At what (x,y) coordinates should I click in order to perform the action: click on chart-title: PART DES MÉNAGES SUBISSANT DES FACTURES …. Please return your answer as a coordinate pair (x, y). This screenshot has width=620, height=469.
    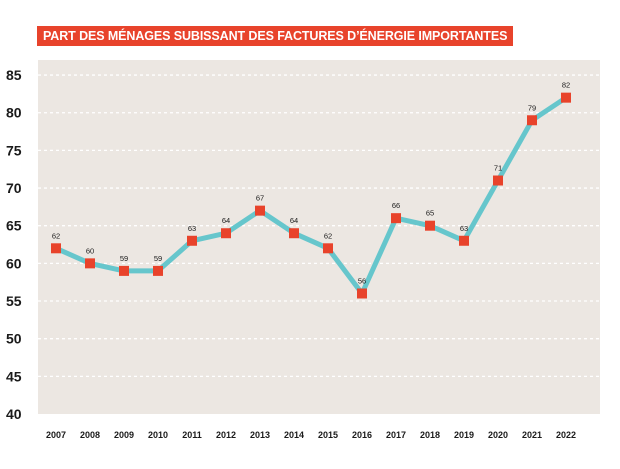
    Looking at the image, I should click on (275, 36).